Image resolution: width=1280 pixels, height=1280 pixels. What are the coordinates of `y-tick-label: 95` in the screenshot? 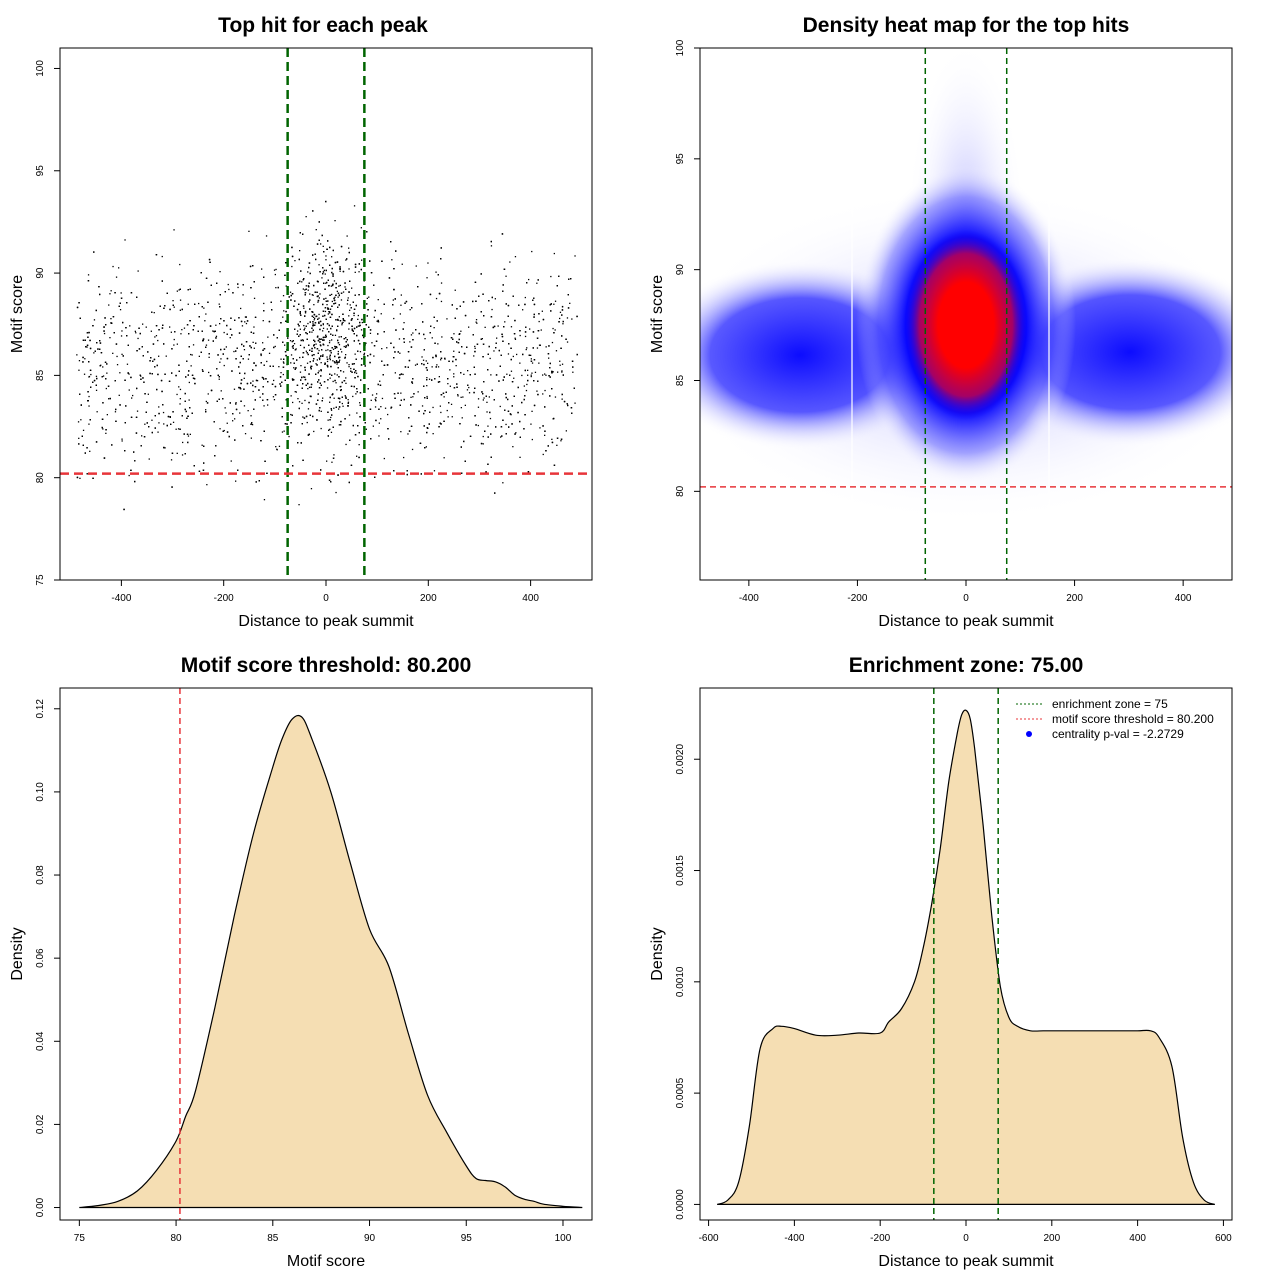 It's located at (680, 159).